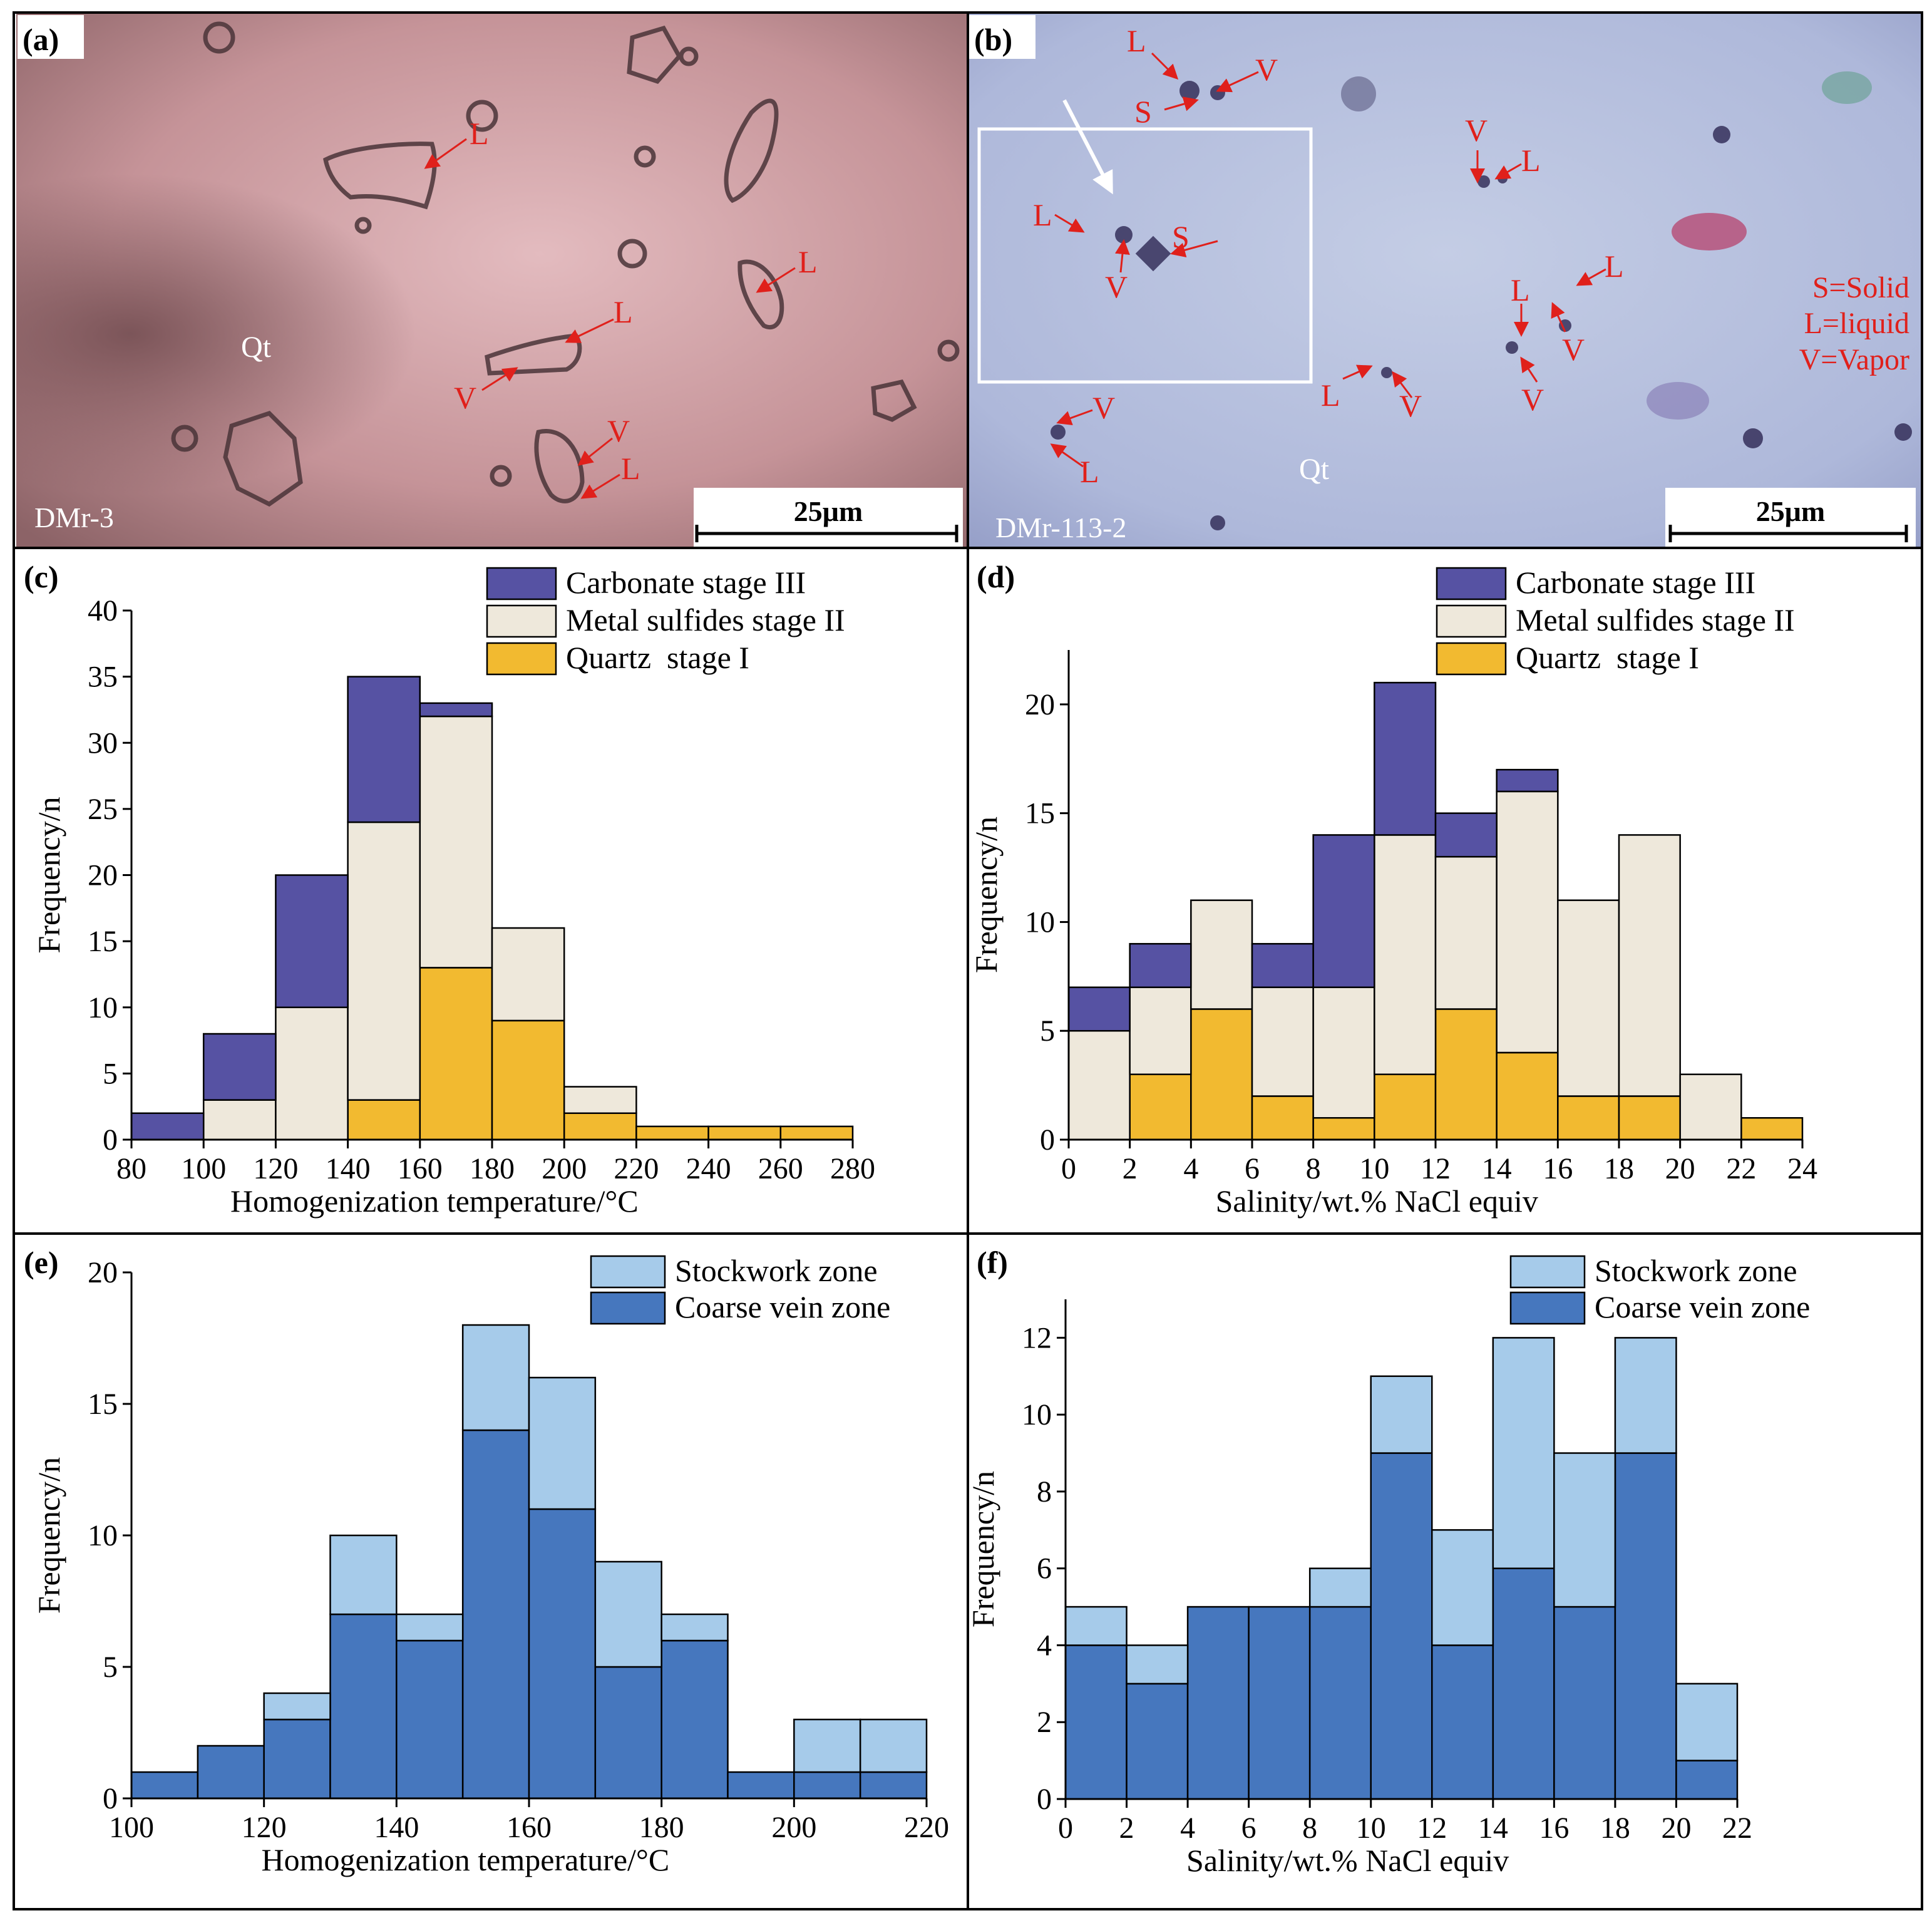  What do you see at coordinates (1314, 470) in the screenshot?
I see `photo-b-mineral-label: Qt` at bounding box center [1314, 470].